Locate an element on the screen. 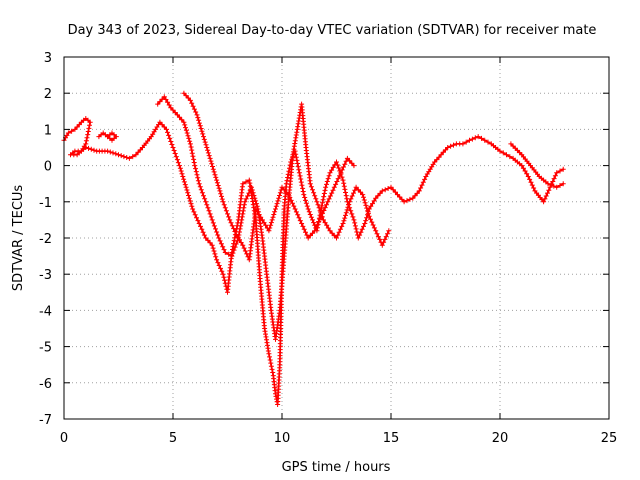  y-tick-label: -3 is located at coordinates (45, 275).